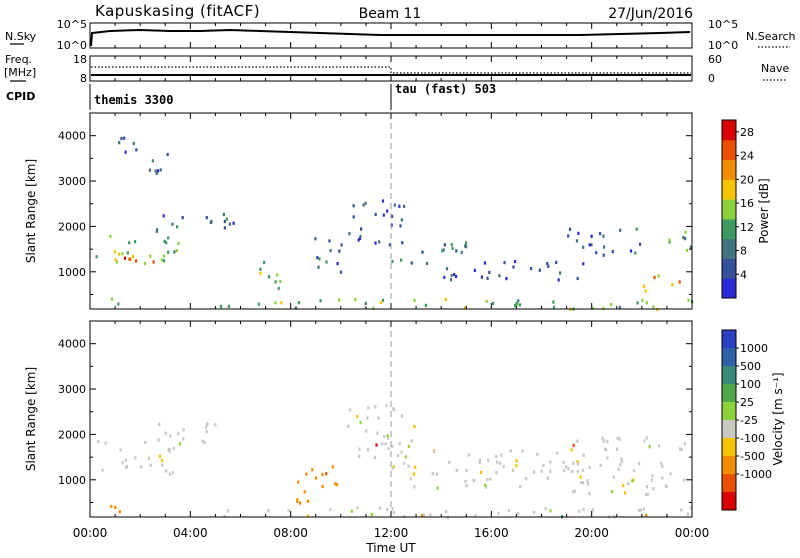 The width and height of the screenshot is (800, 558). Describe the element at coordinates (251, 96) in the screenshot. I see `cpid-row: CPID themis 3300 tau (fast) 503` at that location.